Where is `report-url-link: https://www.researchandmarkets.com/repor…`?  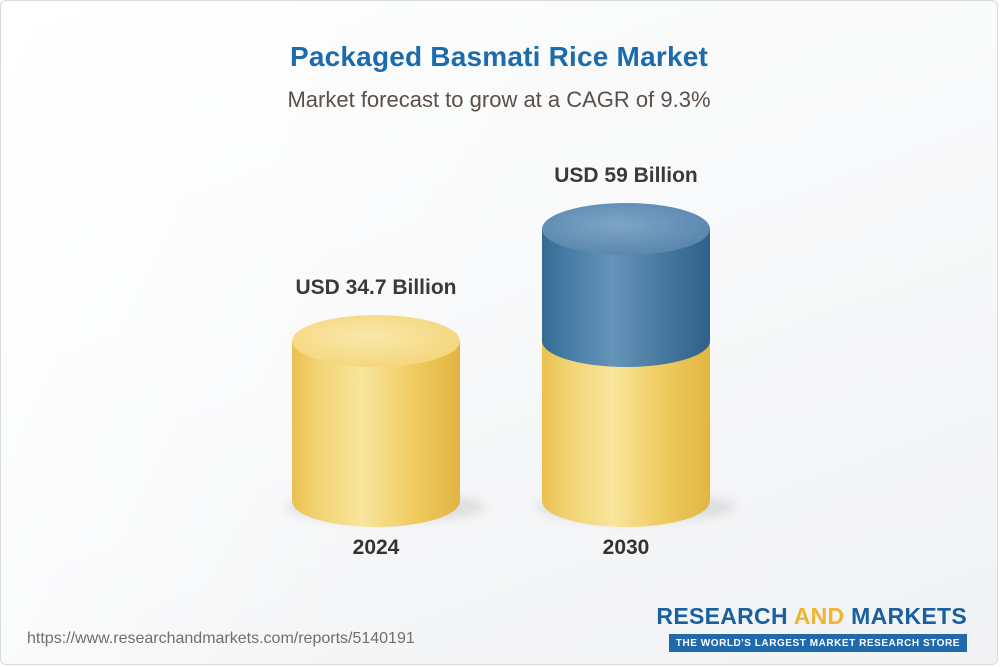
report-url-link: https://www.researchandmarkets.com/repor… is located at coordinates (221, 638).